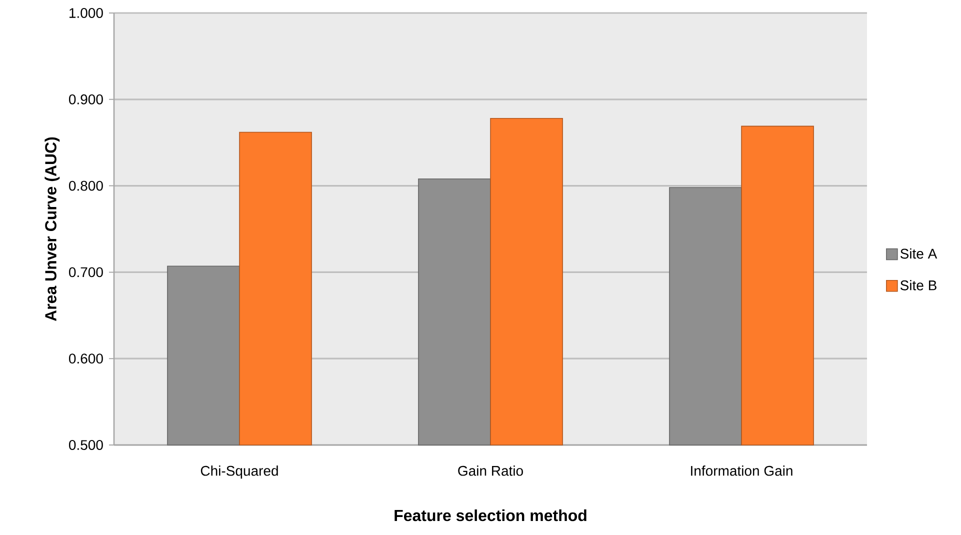  I want to click on y-tick-label: 0.500, so click(85, 445).